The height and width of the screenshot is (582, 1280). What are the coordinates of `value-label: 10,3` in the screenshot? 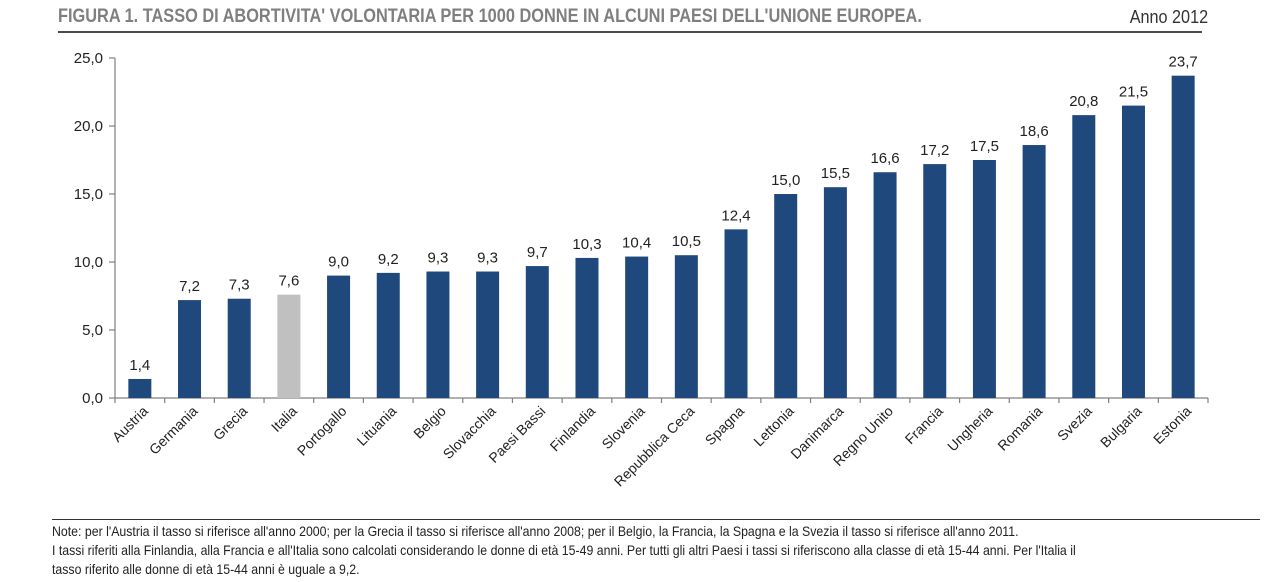 It's located at (586, 244).